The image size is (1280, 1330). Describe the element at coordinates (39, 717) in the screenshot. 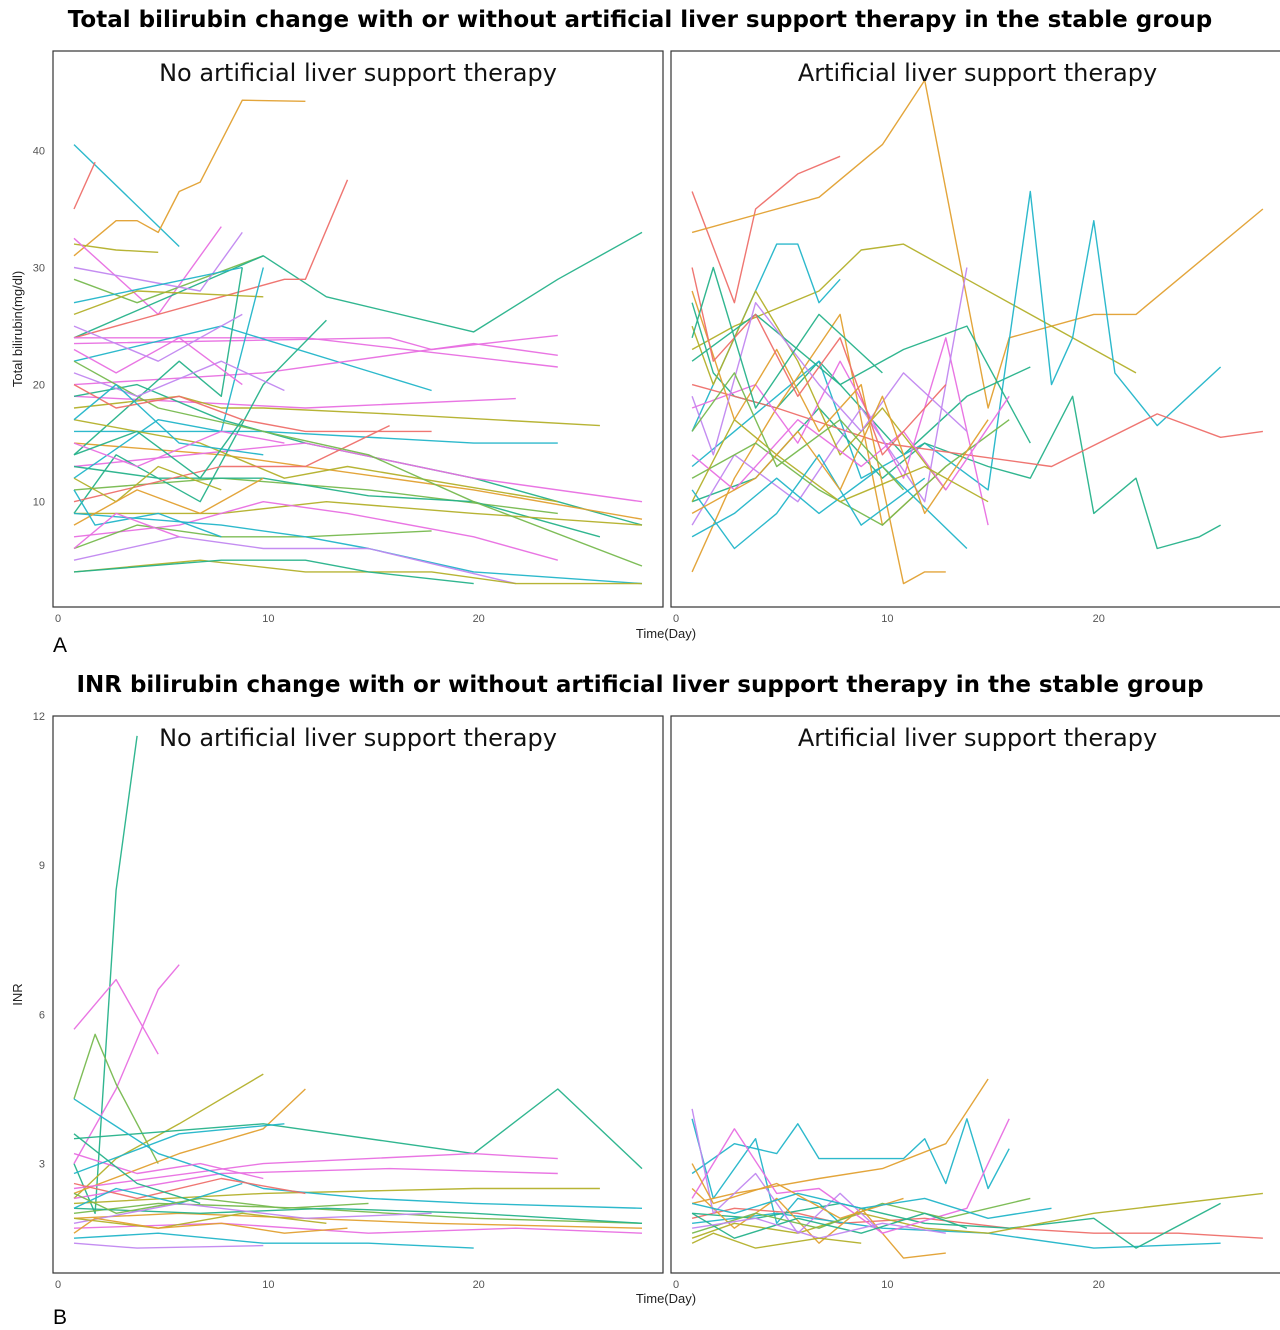

I see `y-tick-label-1-12: 12` at that location.